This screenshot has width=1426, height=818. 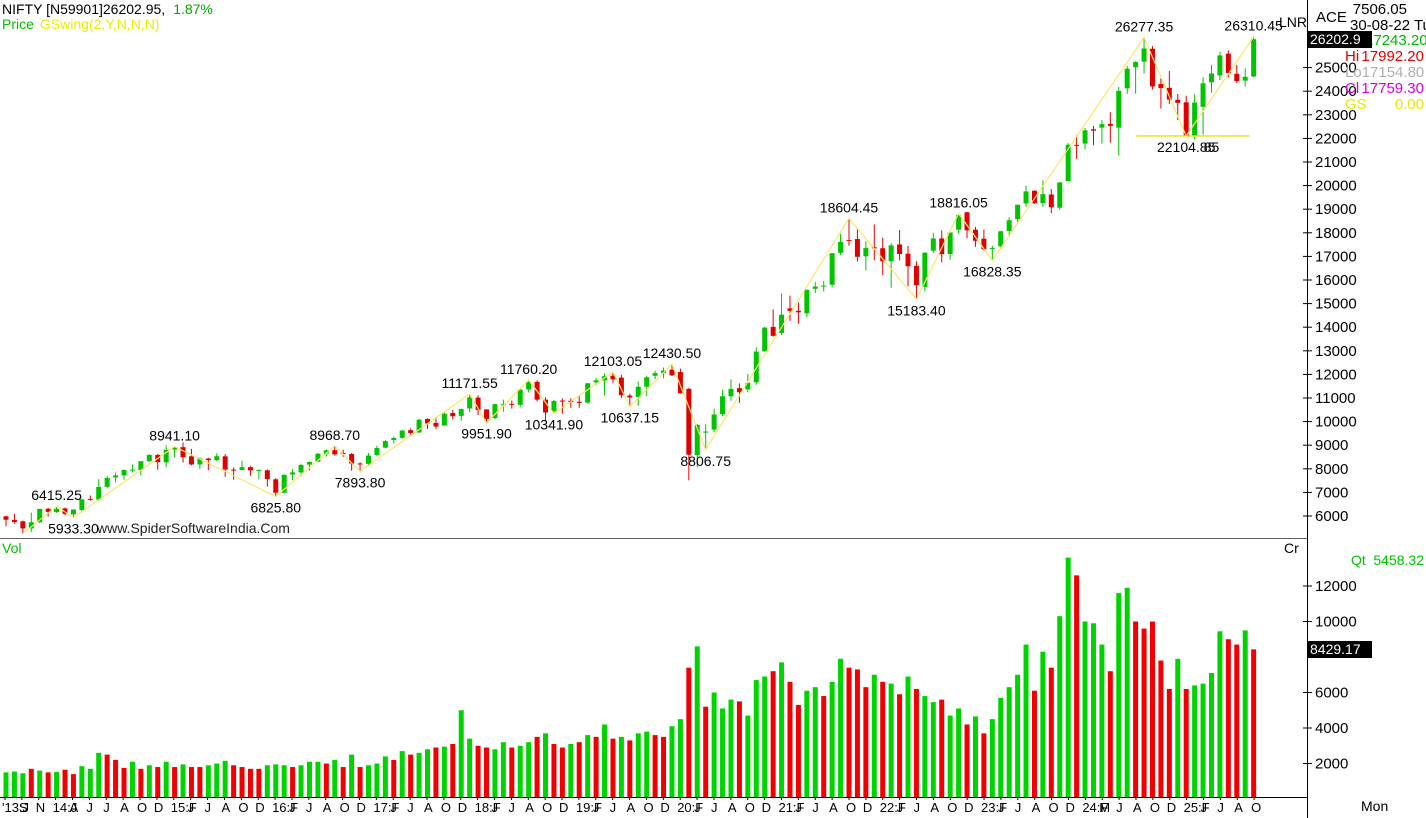 I want to click on watermark-site-text: www.SpiderSoftwareIndia.Com, so click(x=193, y=528).